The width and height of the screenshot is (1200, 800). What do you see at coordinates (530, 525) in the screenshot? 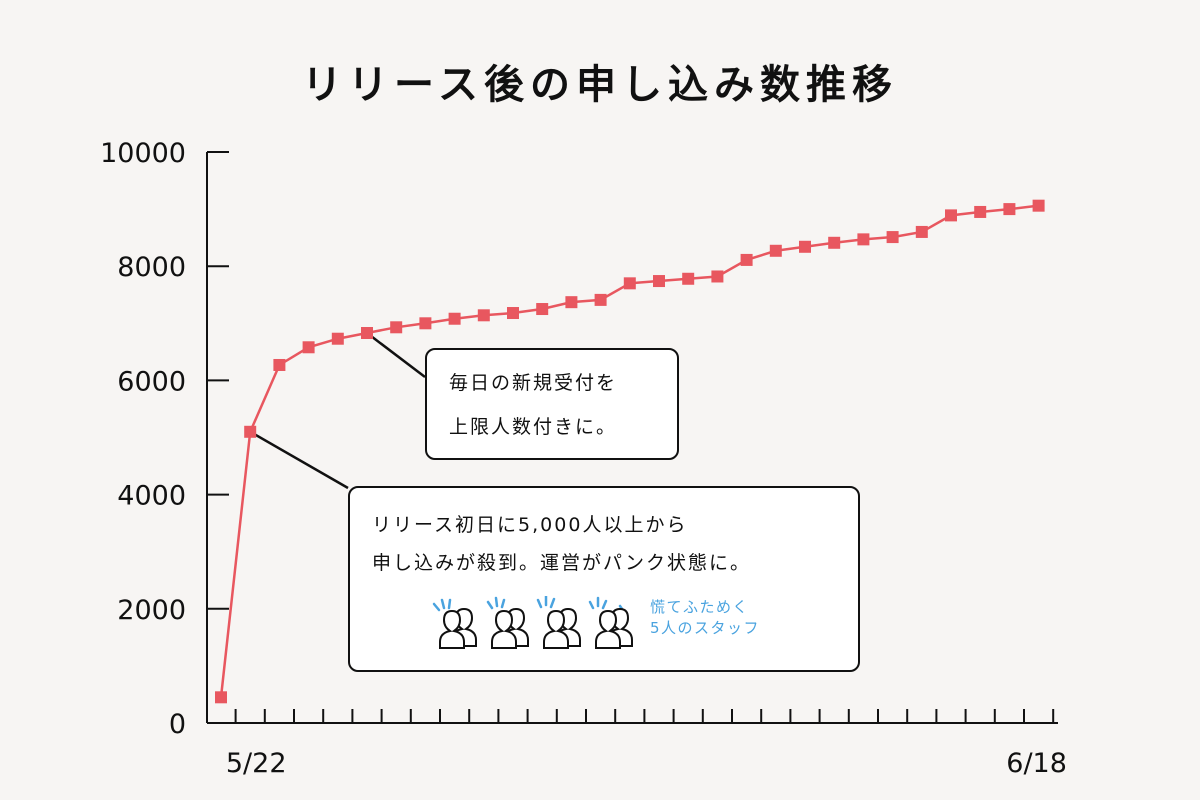
I see `callout-launch-rush-line-1: リリース初日に5,000人以上から` at bounding box center [530, 525].